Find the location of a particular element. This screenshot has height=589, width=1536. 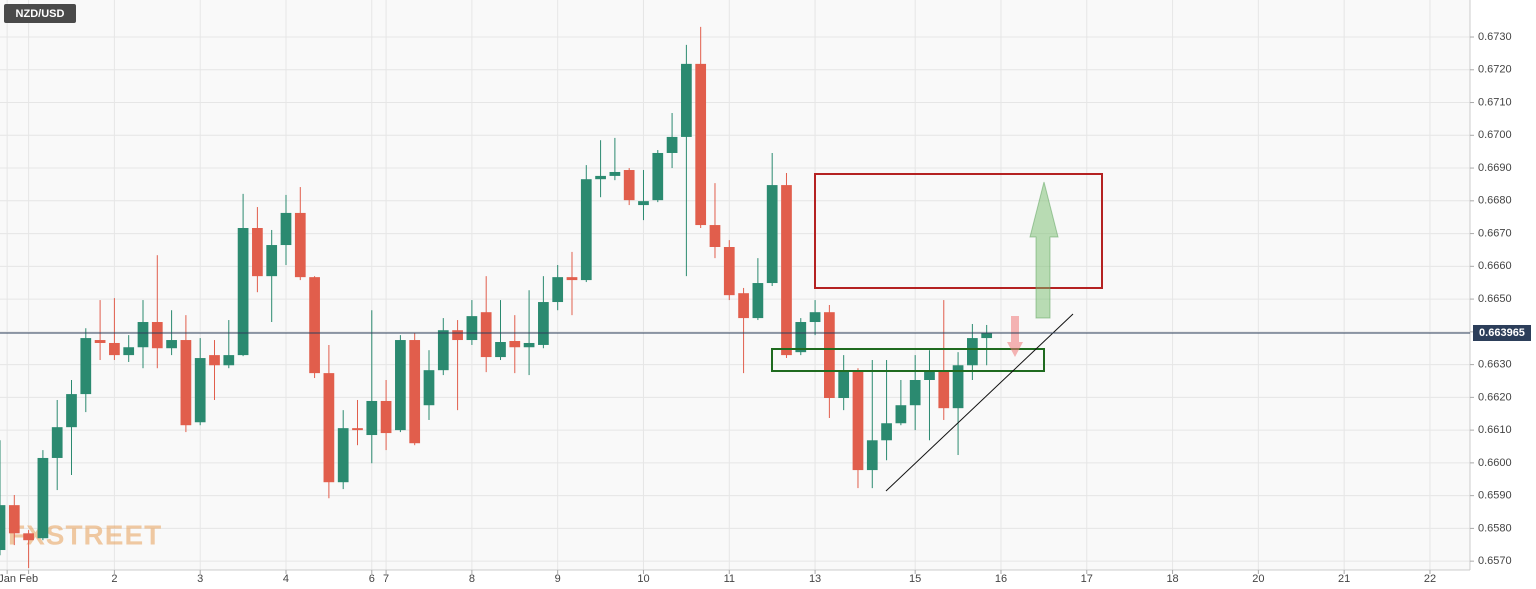

y-tick-label: 0.6730 is located at coordinates (1495, 37).